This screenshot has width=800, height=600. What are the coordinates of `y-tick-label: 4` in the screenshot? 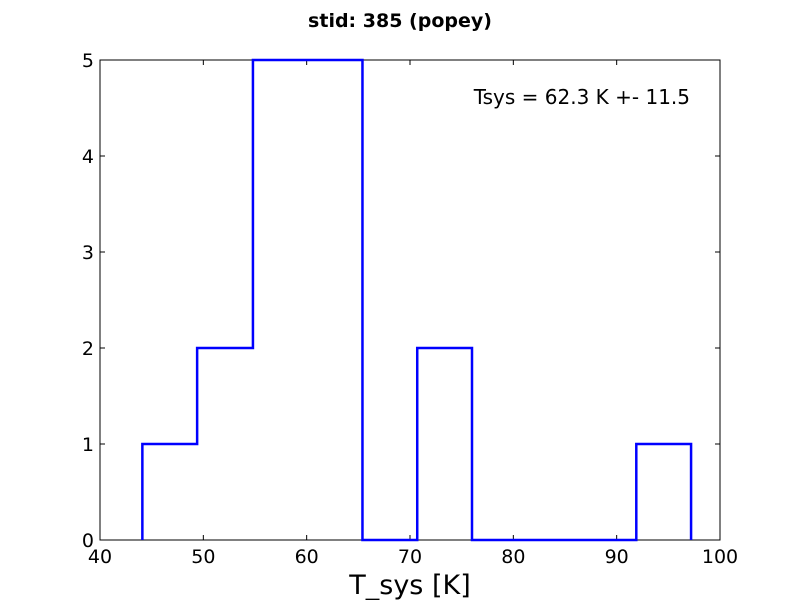 It's located at (88, 157).